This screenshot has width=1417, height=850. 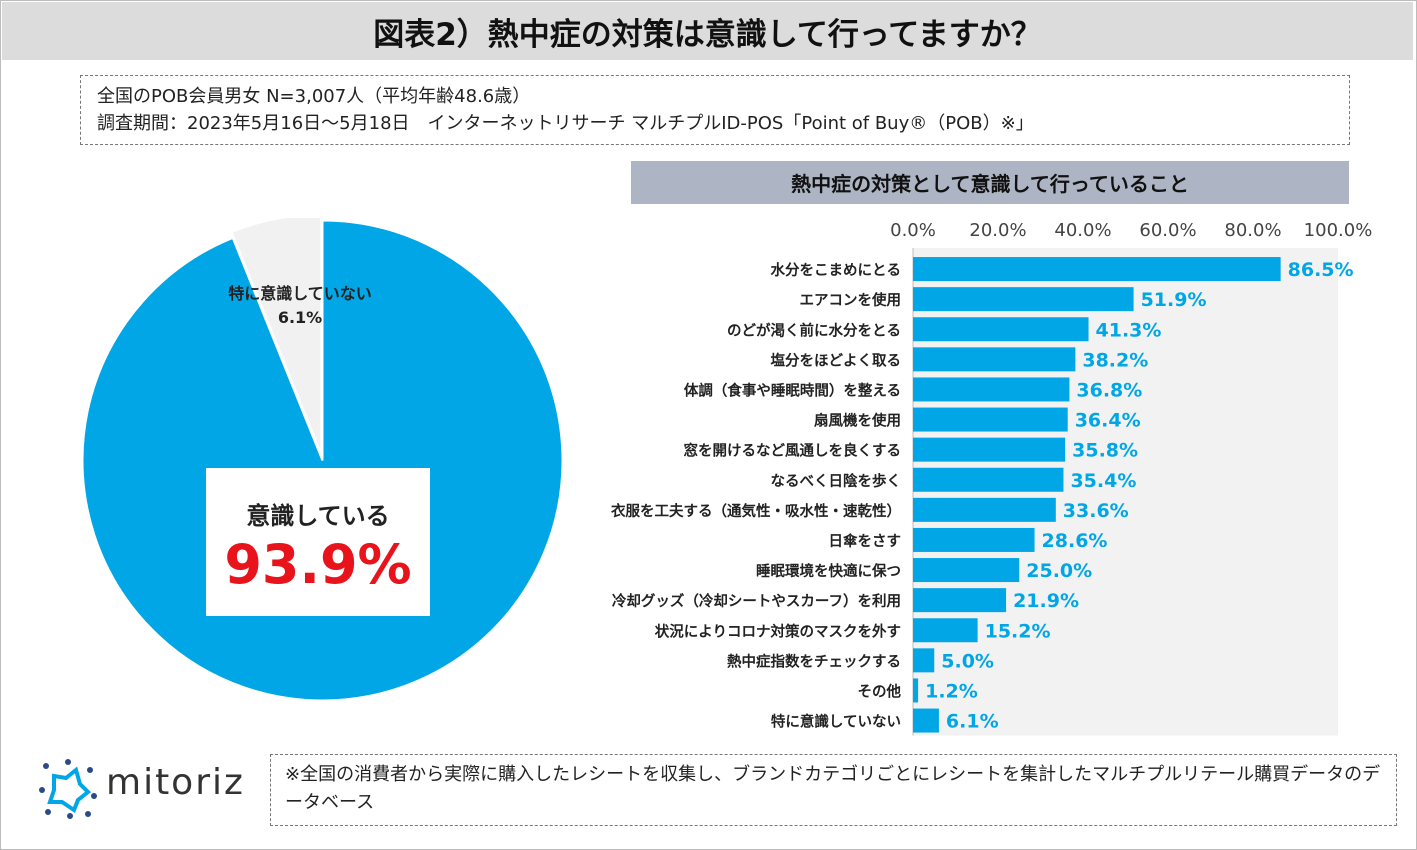 I want to click on pie-not-aware-value: 6.1%, so click(x=300, y=317).